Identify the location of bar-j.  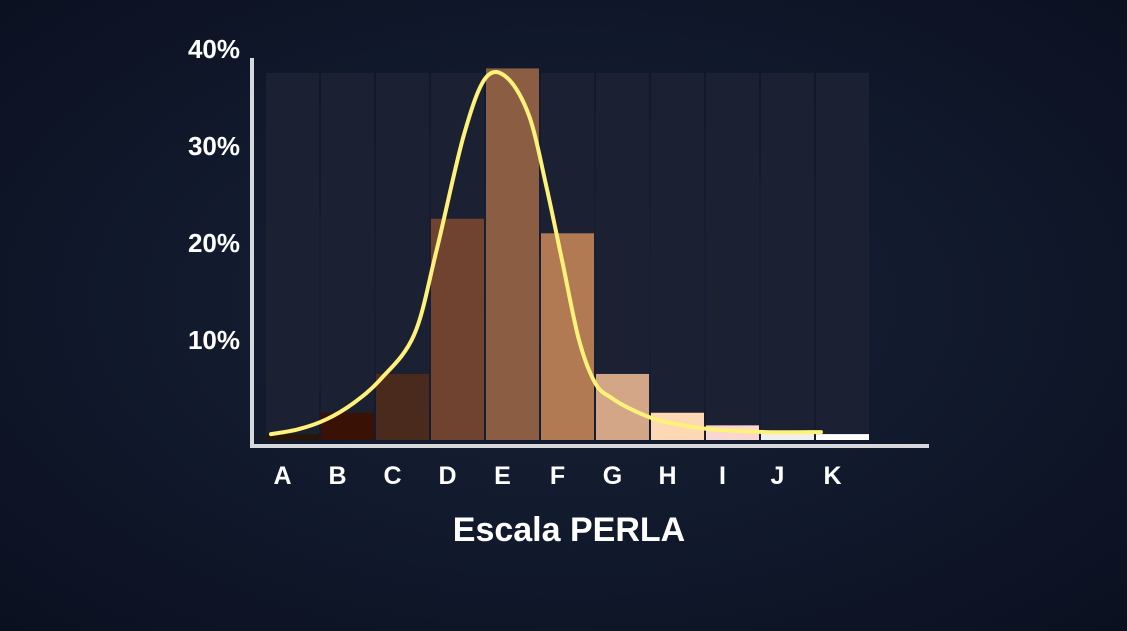
(787, 435).